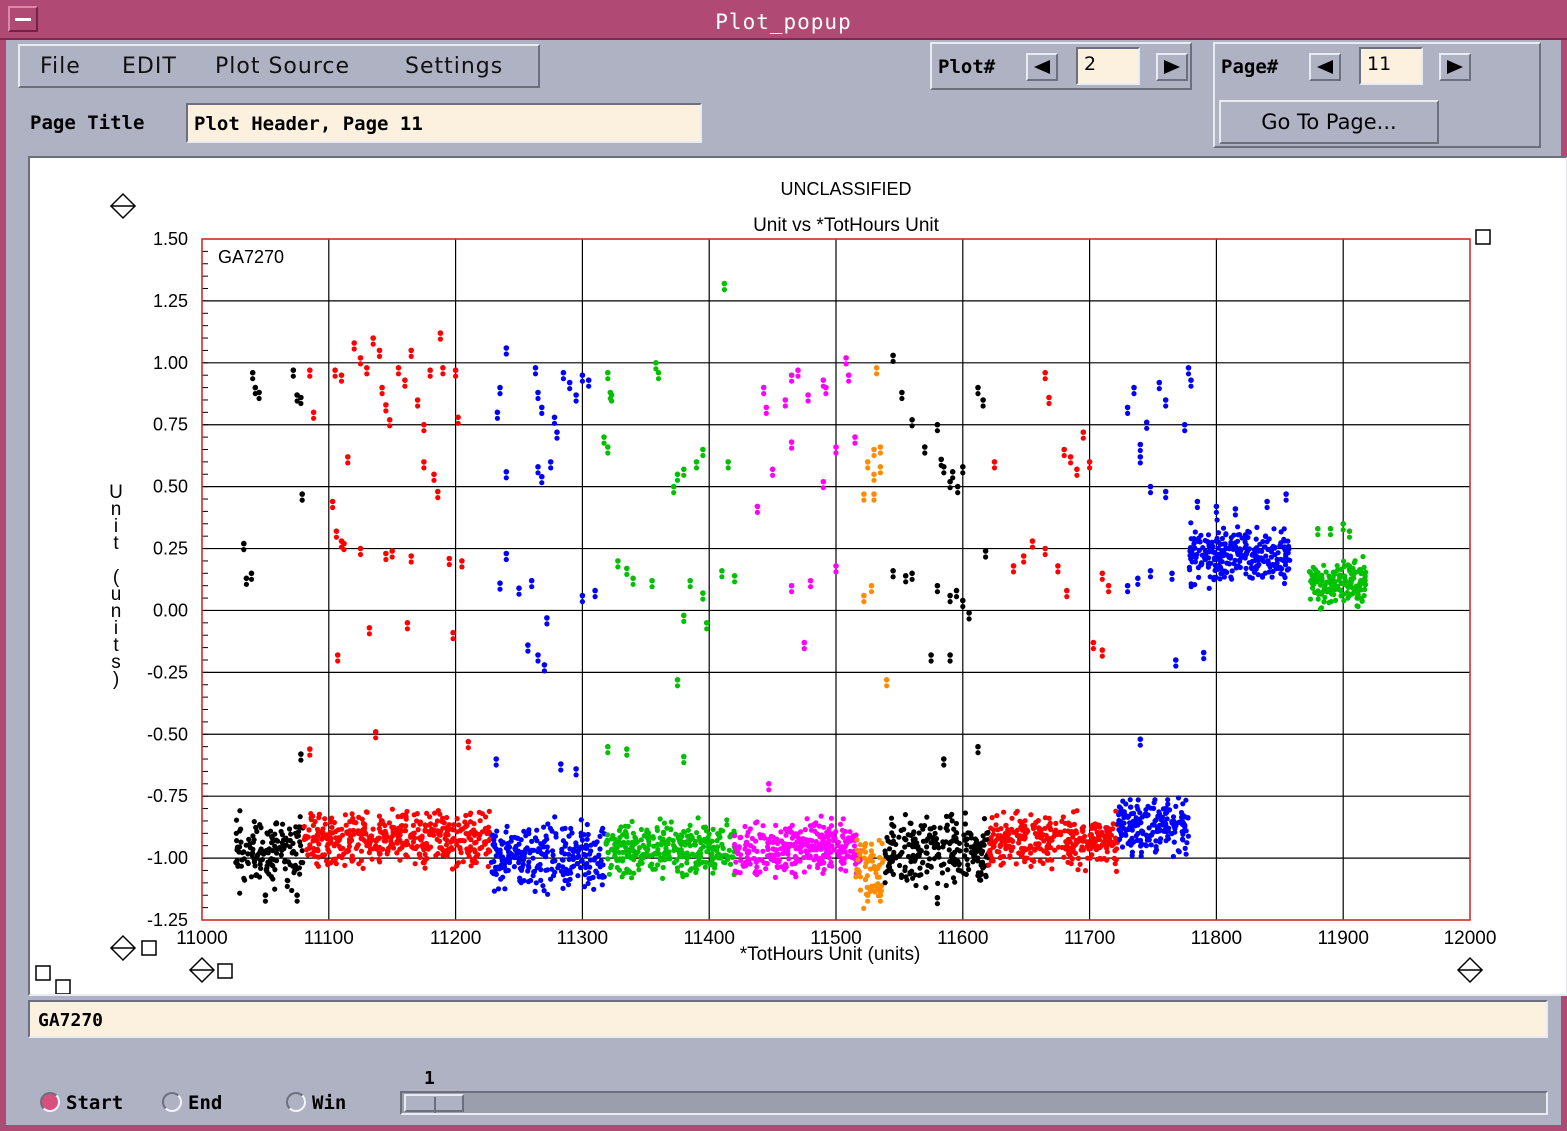 Image resolution: width=1567 pixels, height=1131 pixels. Describe the element at coordinates (444, 123) in the screenshot. I see `page-title-field: Plot Header, Page 11` at that location.